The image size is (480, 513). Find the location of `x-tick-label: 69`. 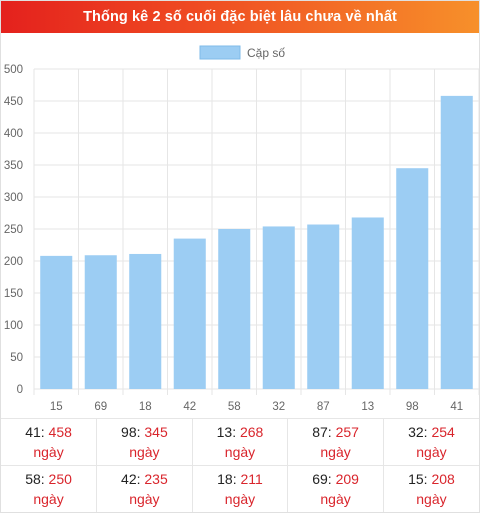

x-tick-label: 69 is located at coordinates (100, 407).